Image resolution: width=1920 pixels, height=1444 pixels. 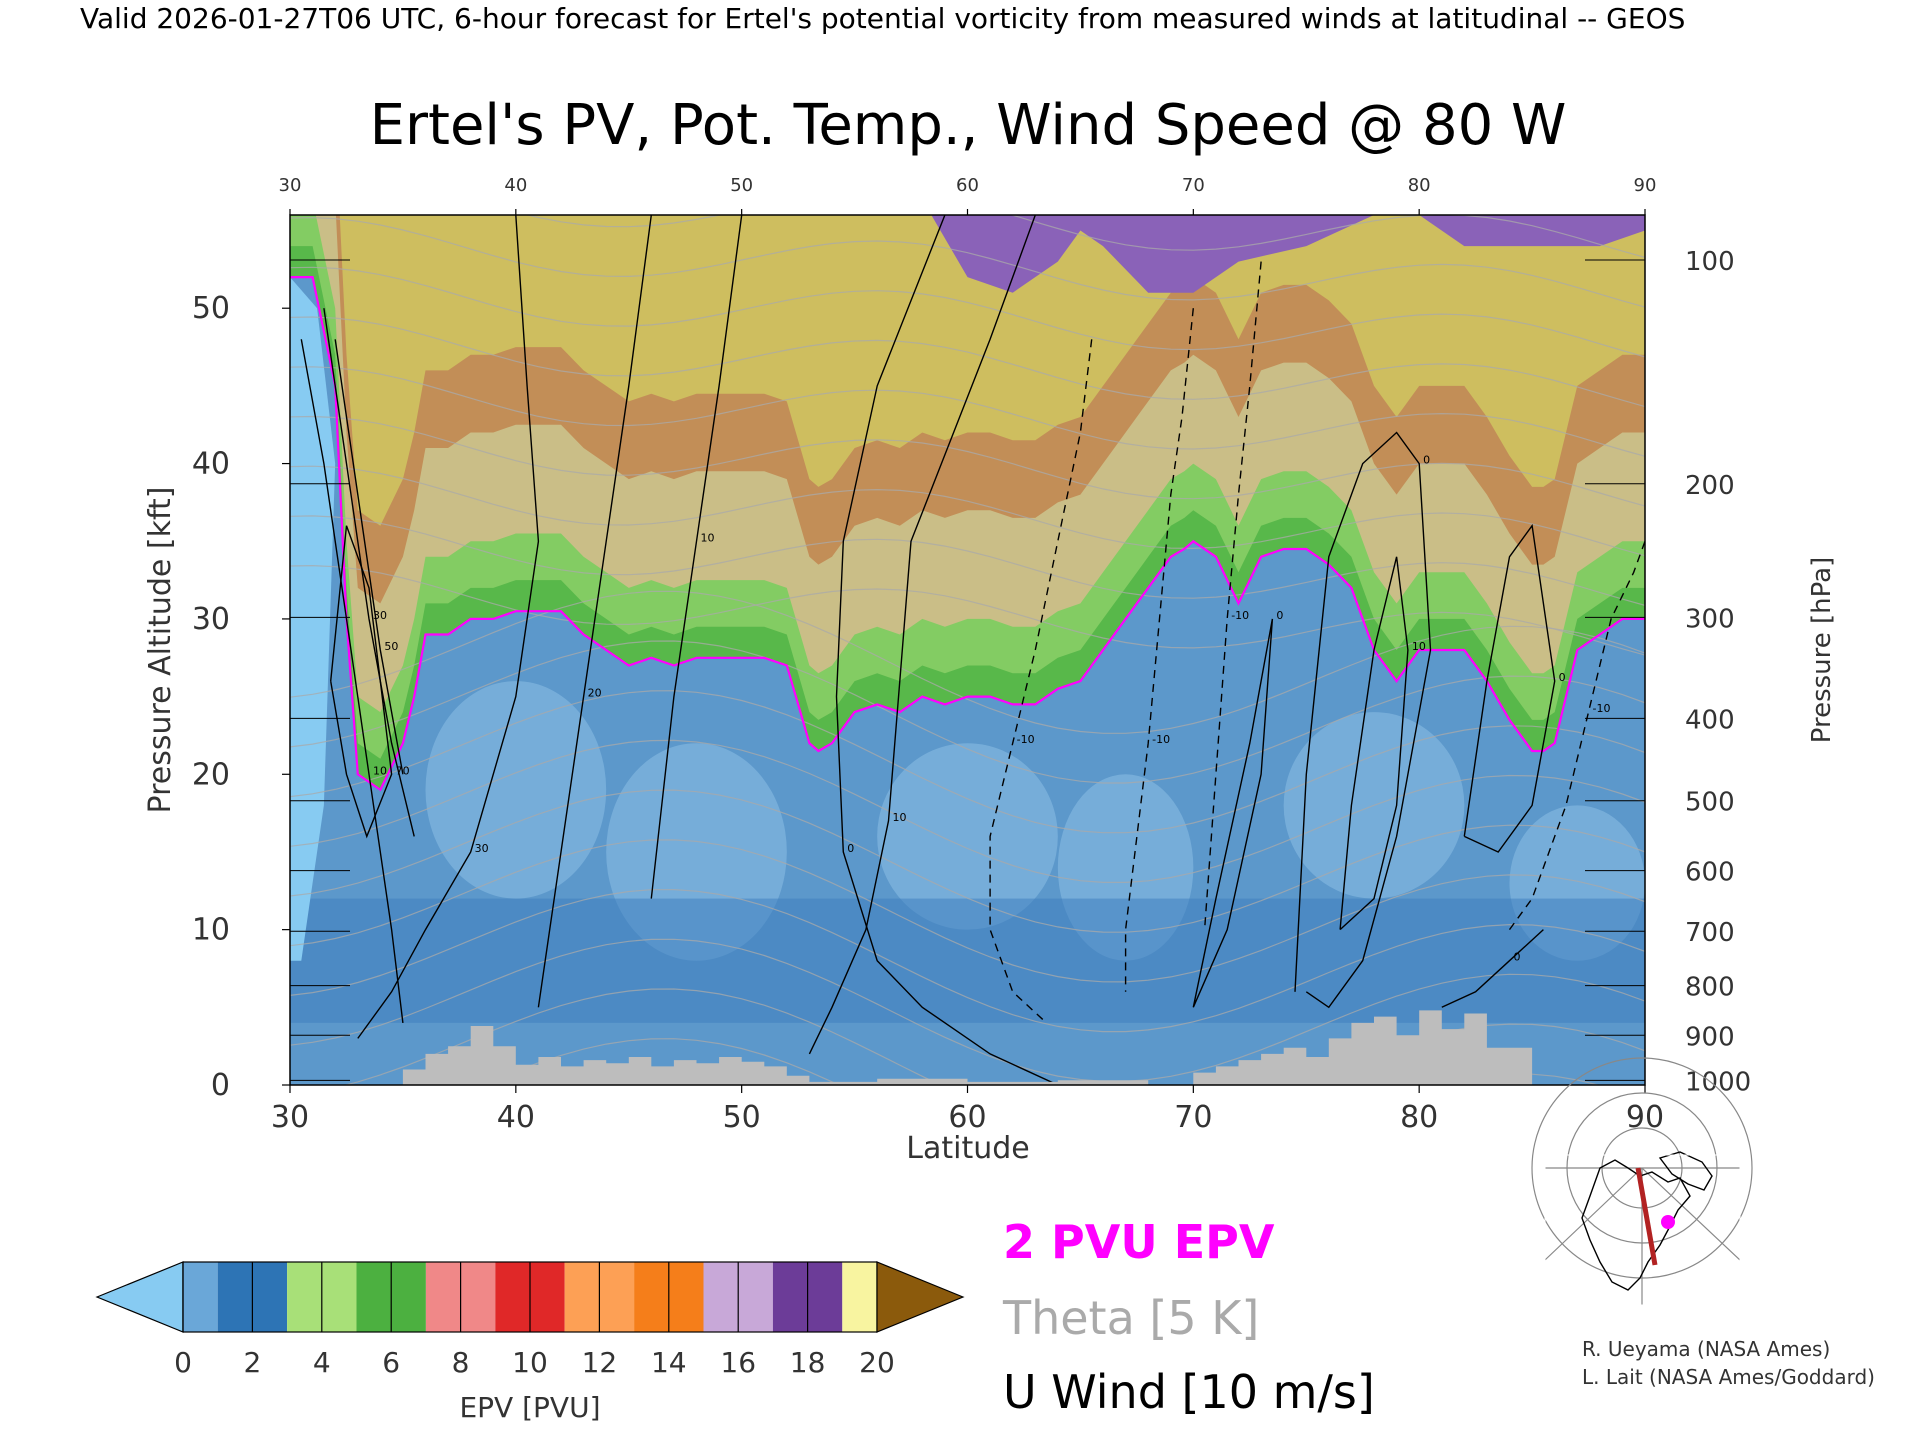 I want to click on colorbar-tick-label: 18, so click(x=808, y=1362).